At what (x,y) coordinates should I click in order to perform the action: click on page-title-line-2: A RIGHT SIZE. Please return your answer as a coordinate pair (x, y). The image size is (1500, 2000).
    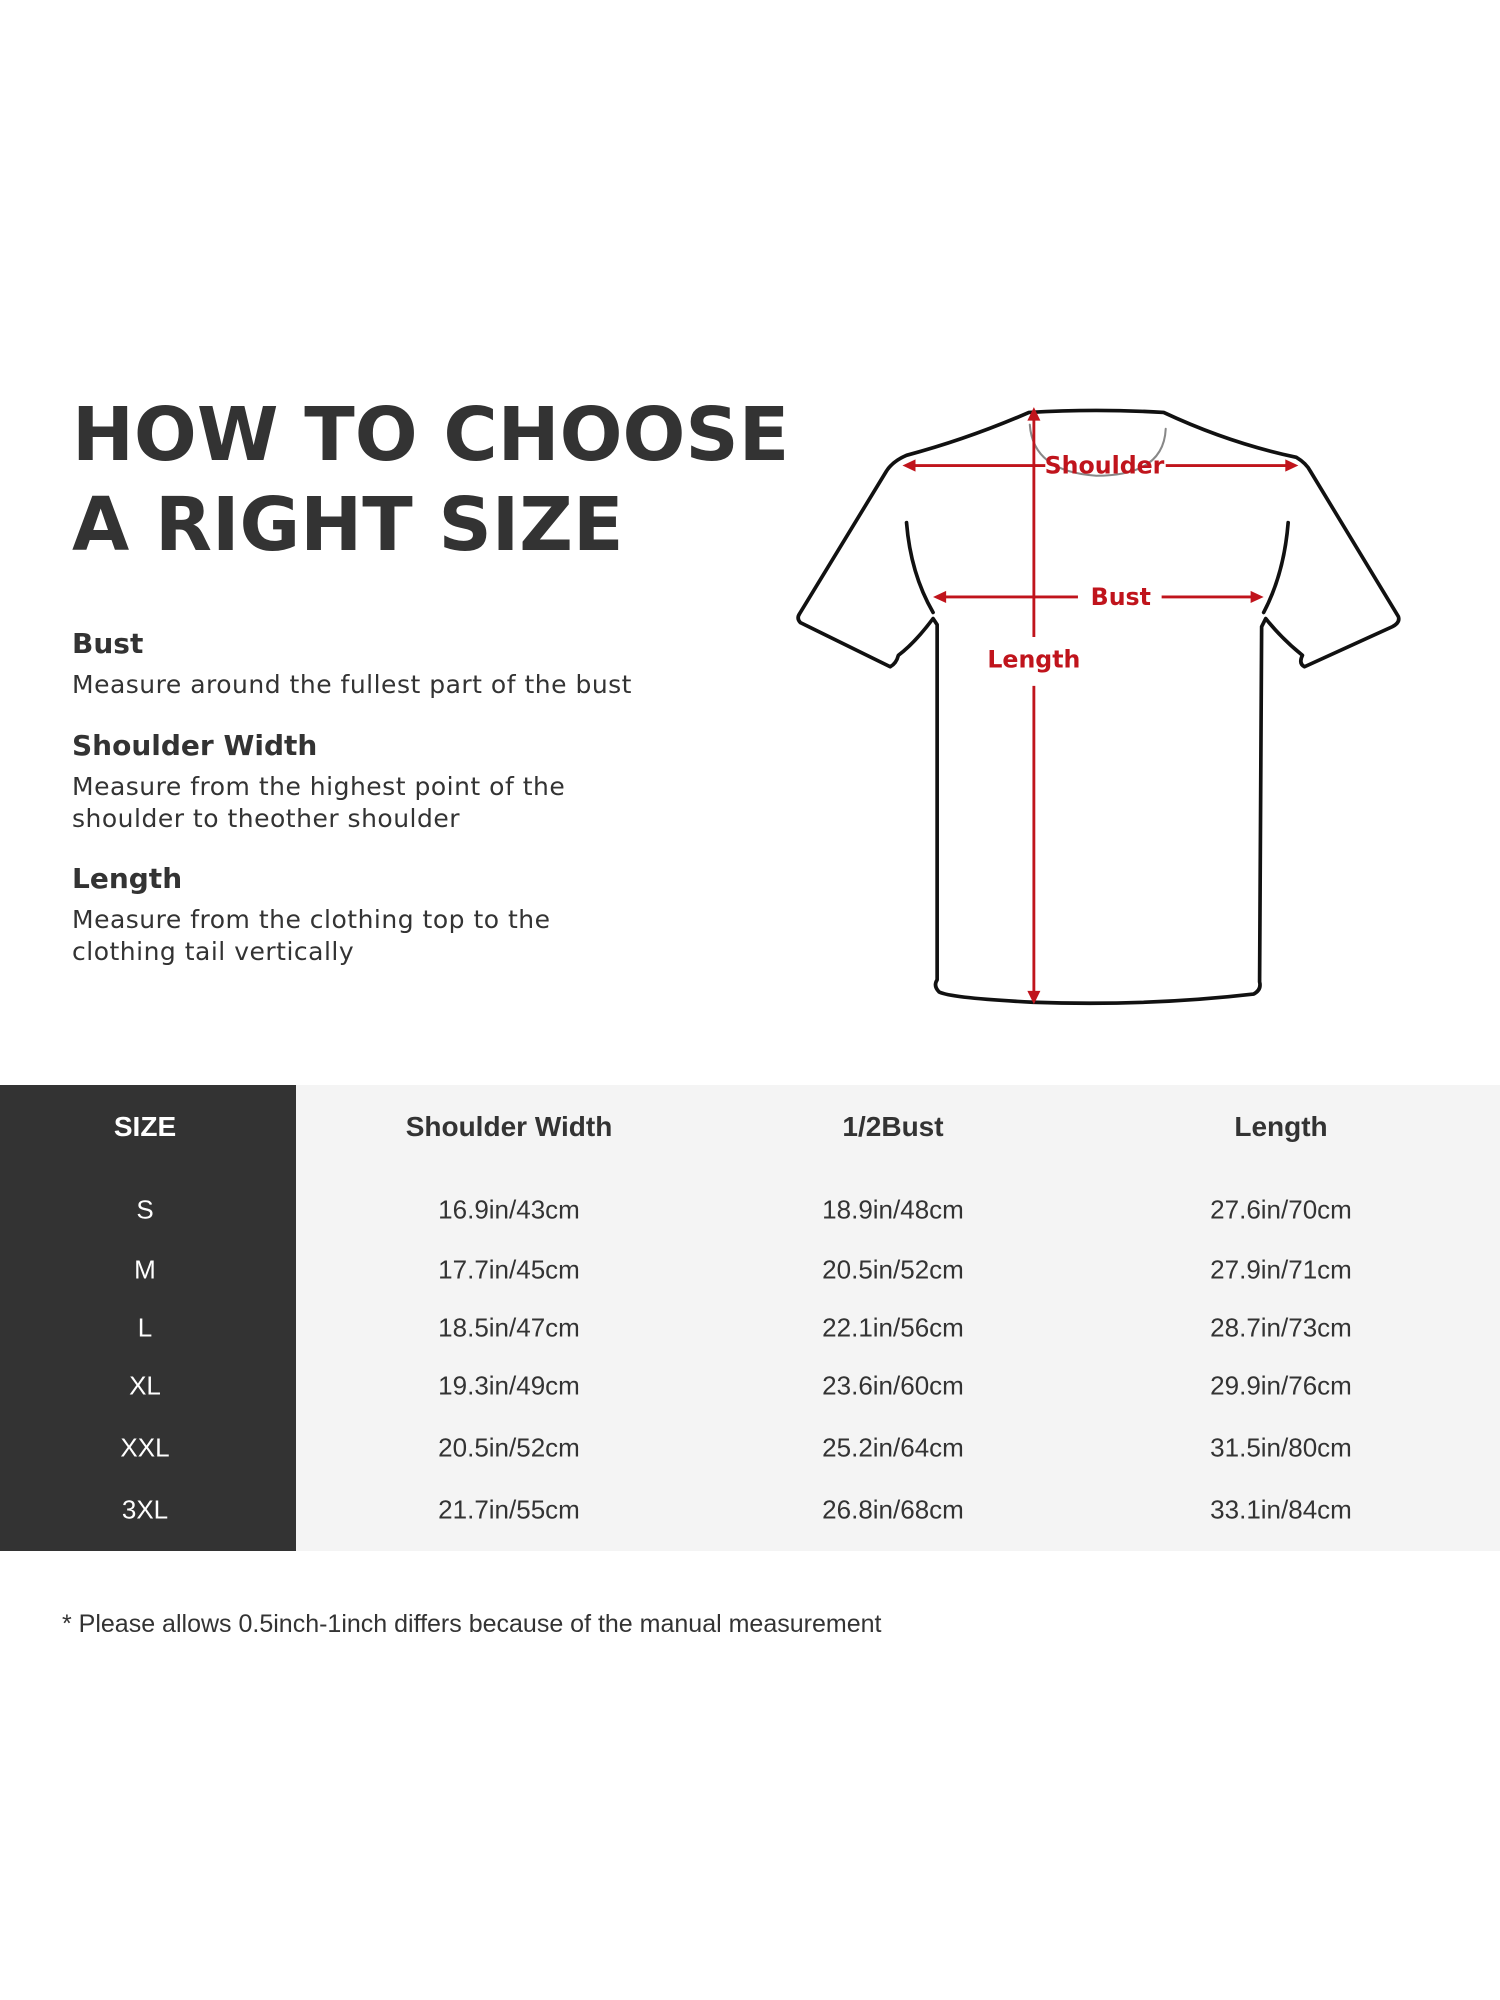
    Looking at the image, I should click on (348, 525).